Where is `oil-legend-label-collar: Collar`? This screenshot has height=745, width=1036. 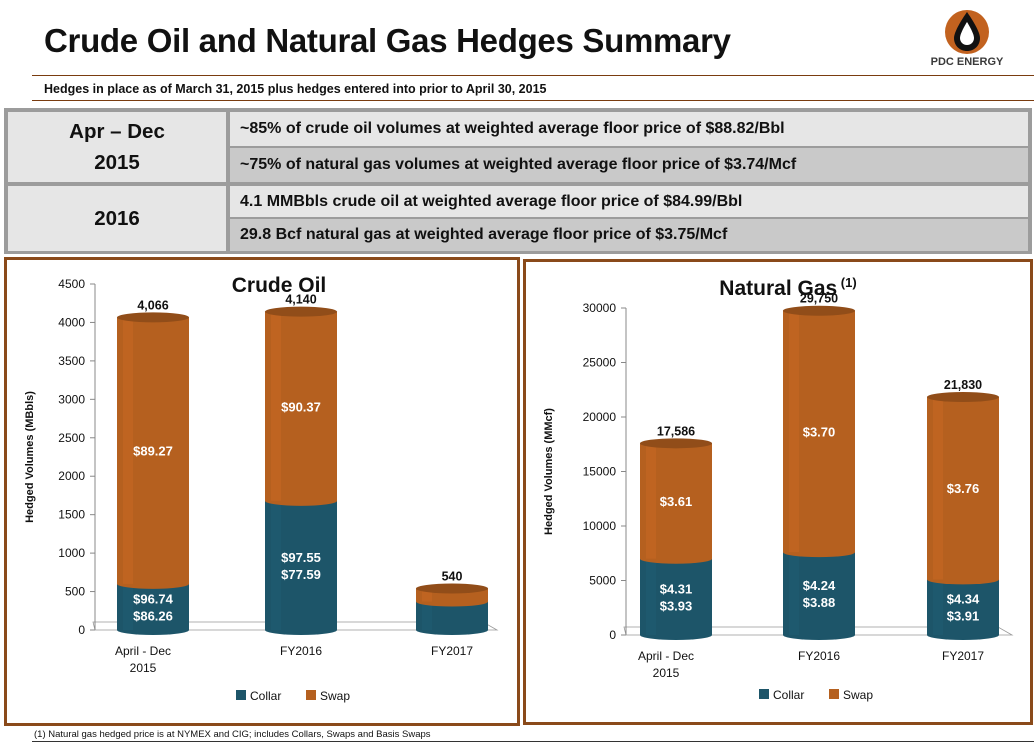
oil-legend-label-collar: Collar is located at coordinates (265, 696).